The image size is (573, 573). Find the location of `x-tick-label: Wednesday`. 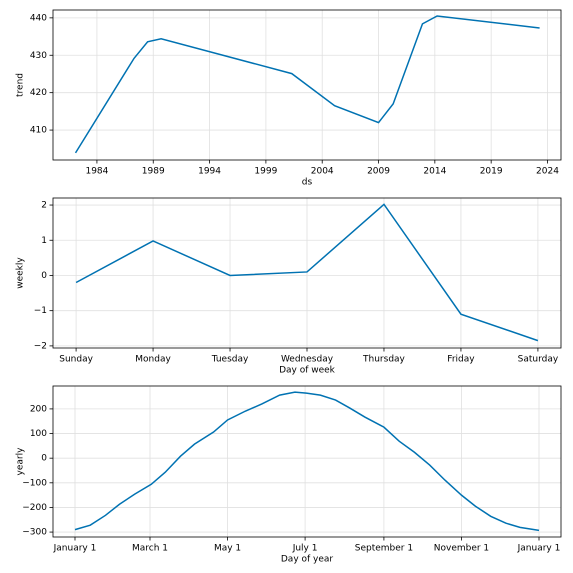

x-tick-label: Wednesday is located at coordinates (307, 360).